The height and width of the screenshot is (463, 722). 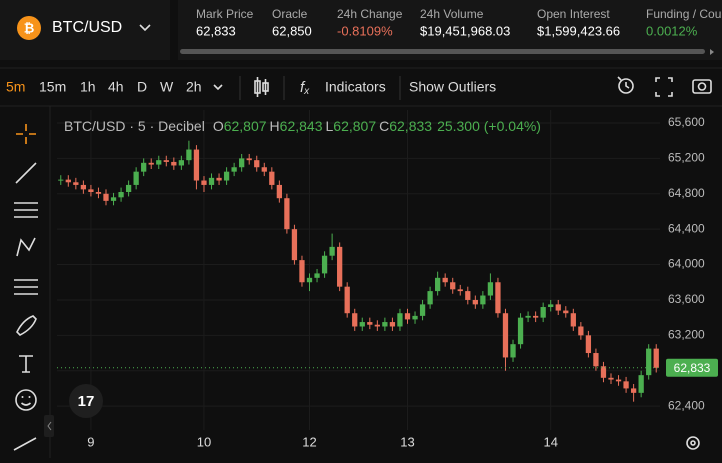 I want to click on tradingview-logo: 17, so click(x=86, y=401).